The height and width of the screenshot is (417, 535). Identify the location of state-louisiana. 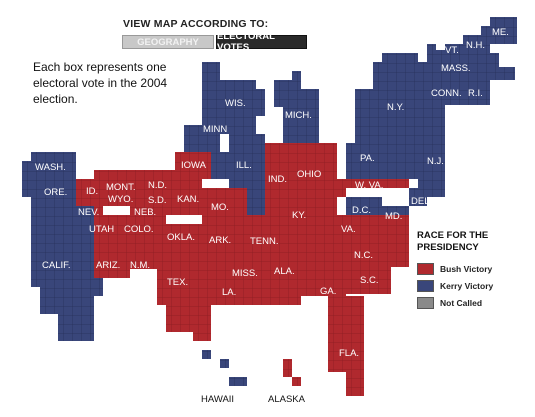
(238, 291).